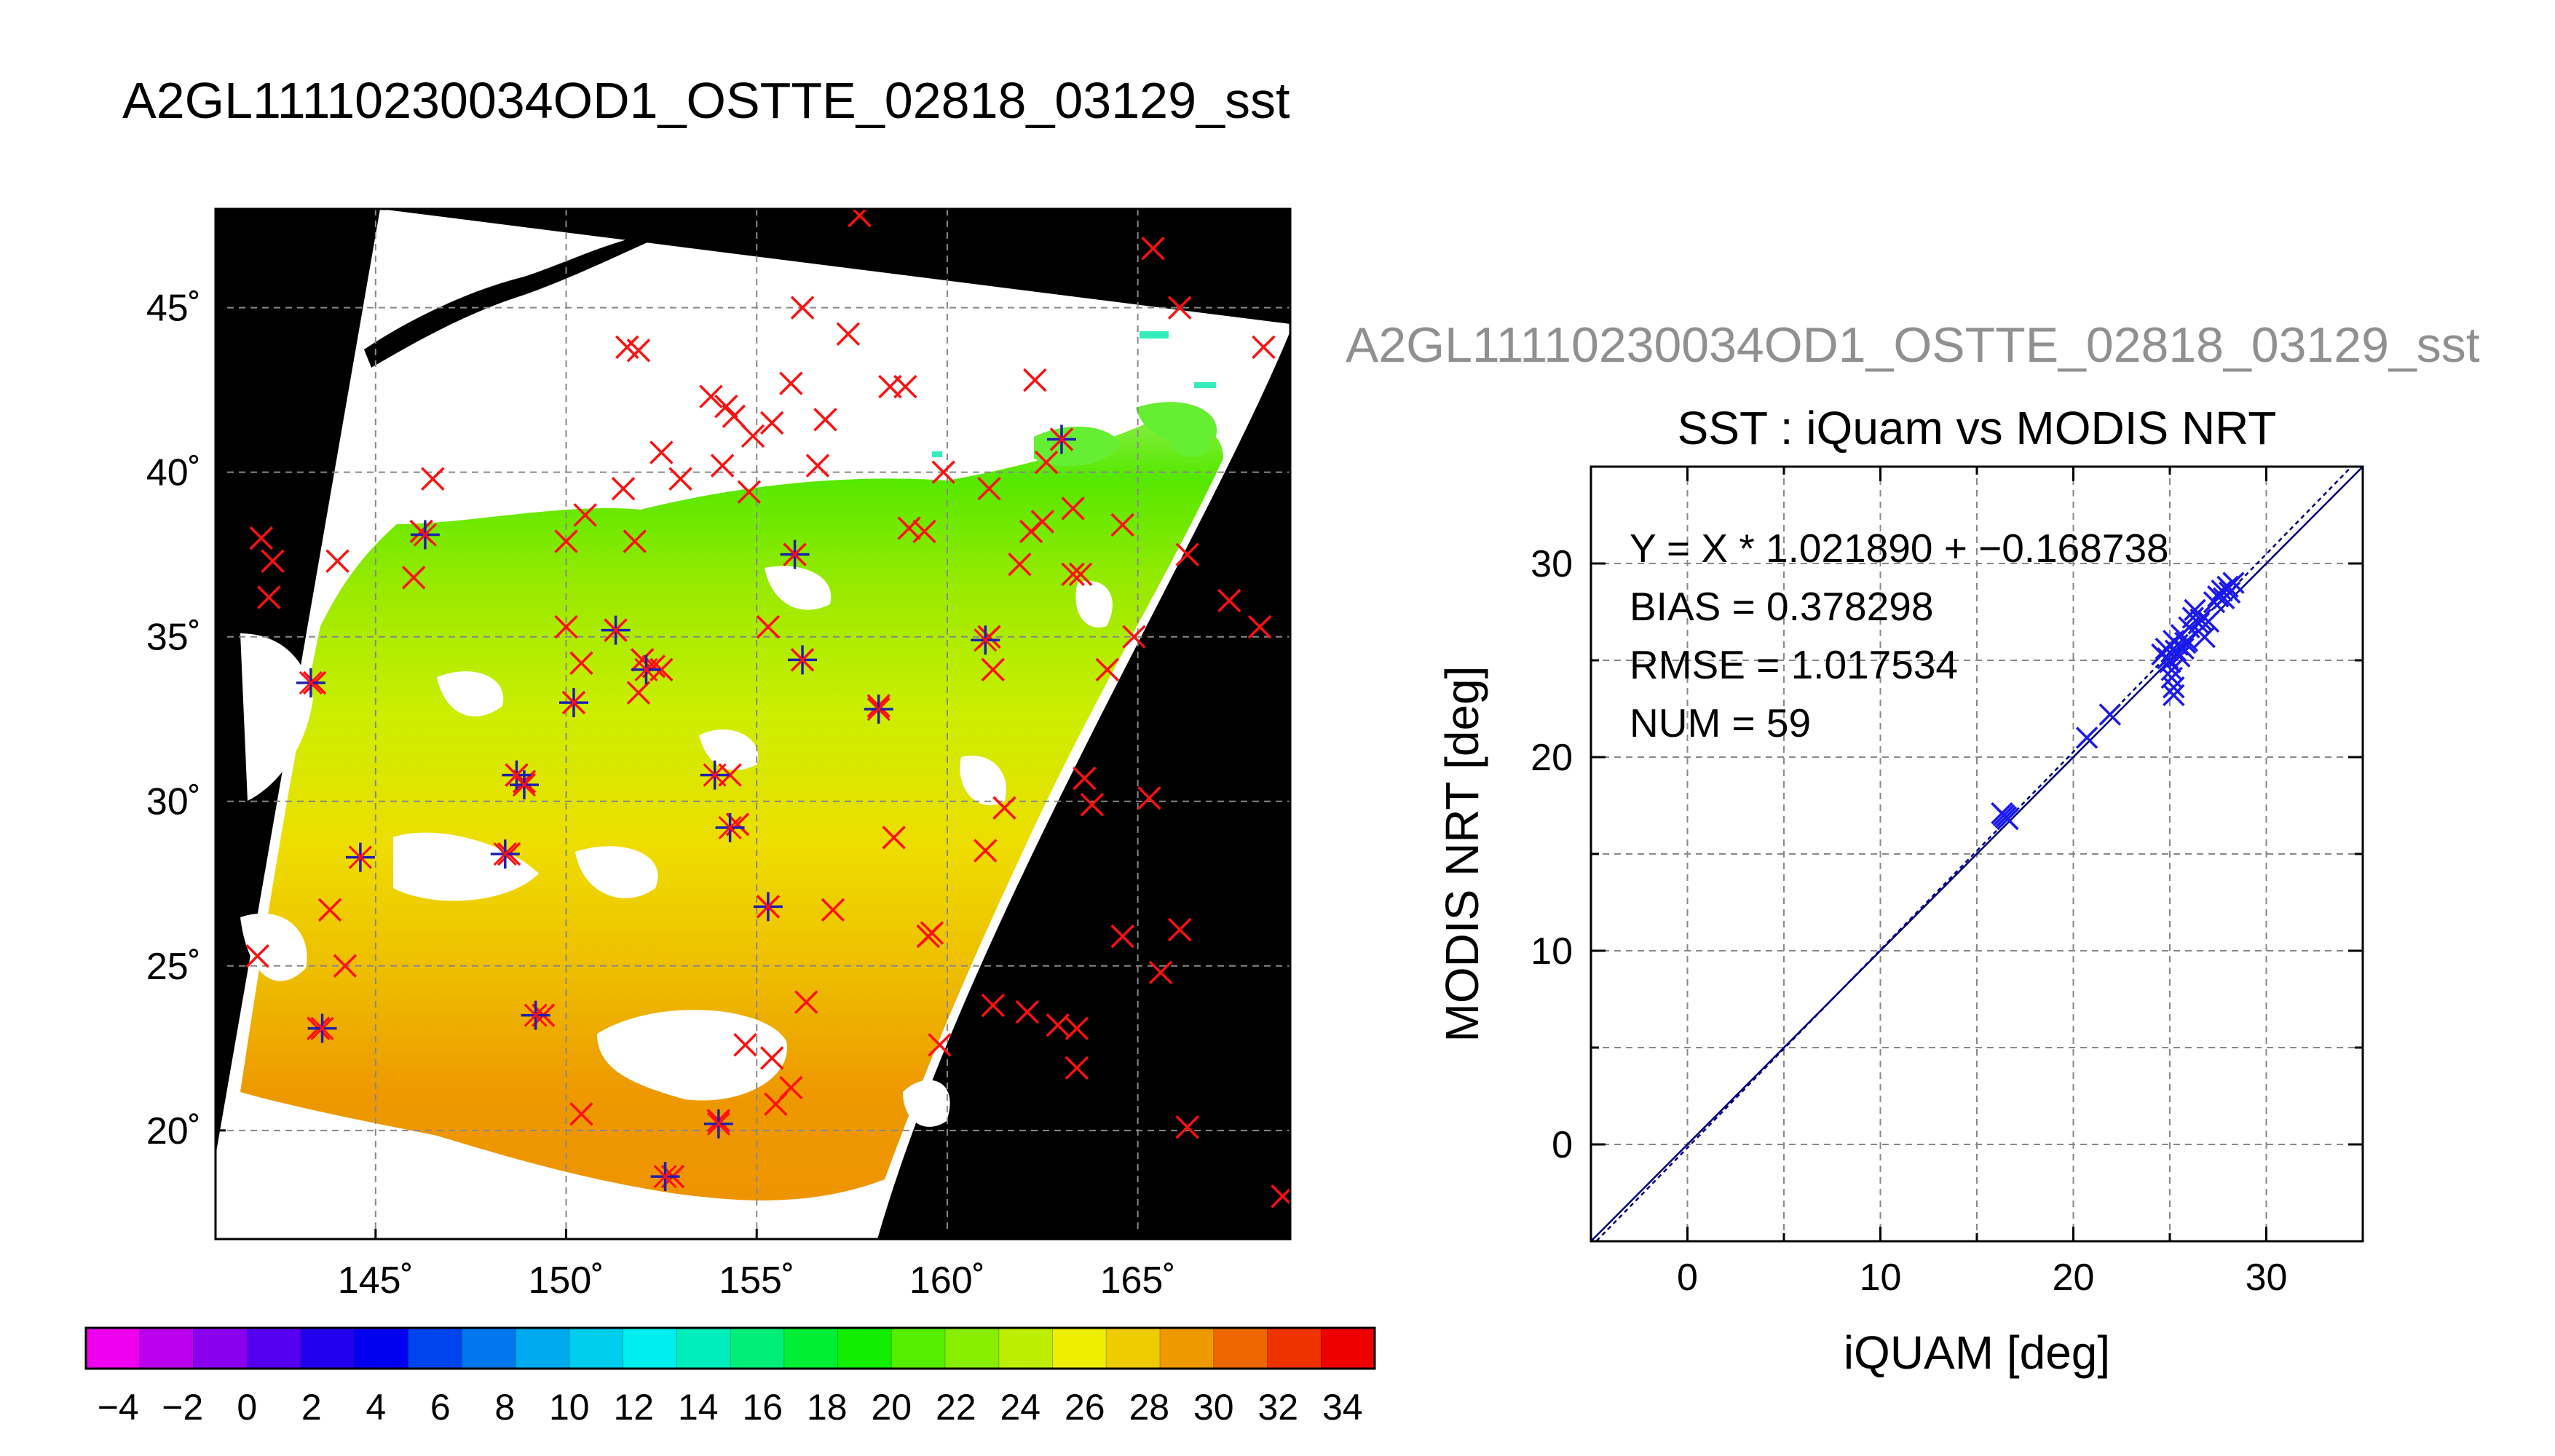 The width and height of the screenshot is (2555, 1456). Describe the element at coordinates (173, 473) in the screenshot. I see `map-y-tick-label: 40˚` at that location.